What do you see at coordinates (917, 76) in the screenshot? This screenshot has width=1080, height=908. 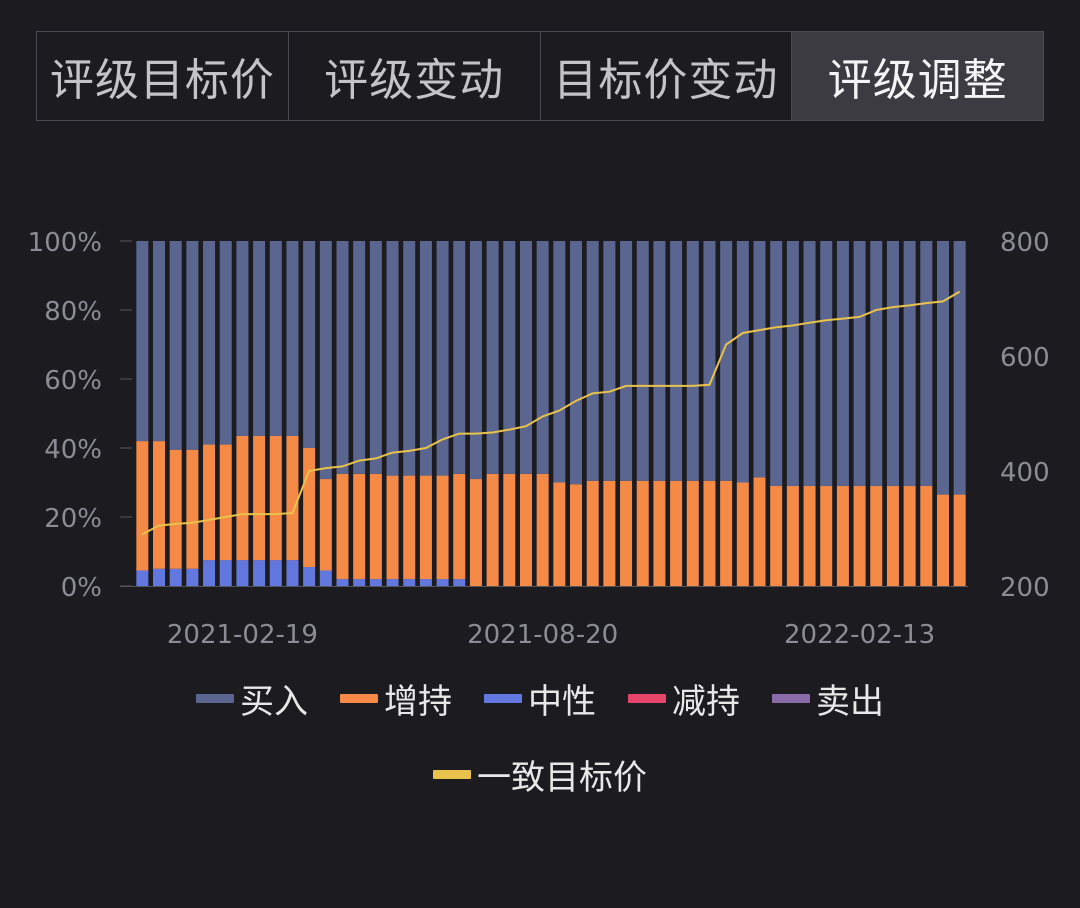 I see `tab-rating-adjustment: 评级调整` at bounding box center [917, 76].